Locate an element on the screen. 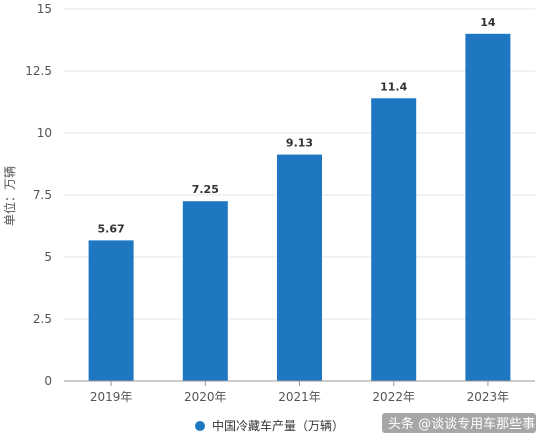 This screenshot has width=540, height=440. y-tick-label: 2.5 is located at coordinates (42, 319).